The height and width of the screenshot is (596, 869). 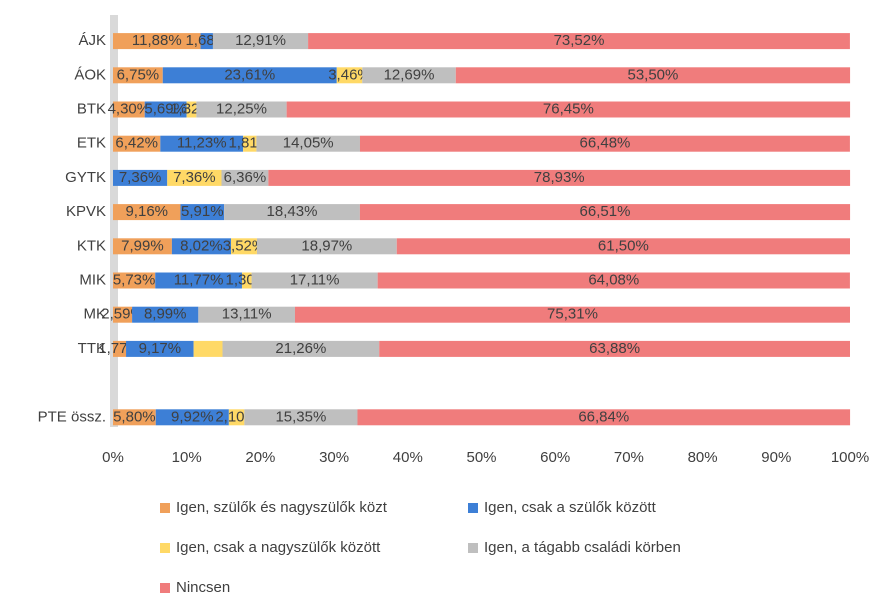 What do you see at coordinates (481, 457) in the screenshot?
I see `x-tick-label: 50%` at bounding box center [481, 457].